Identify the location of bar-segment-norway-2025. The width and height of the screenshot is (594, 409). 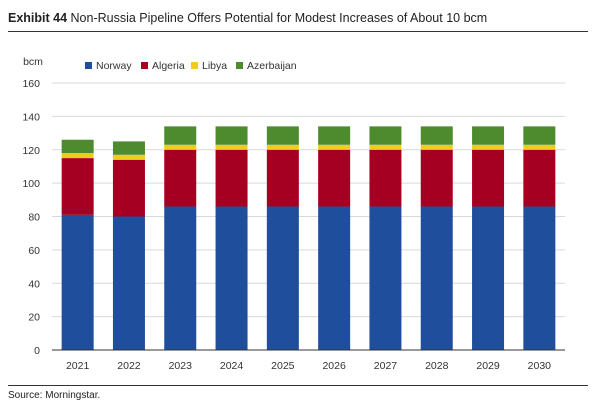
(282, 278).